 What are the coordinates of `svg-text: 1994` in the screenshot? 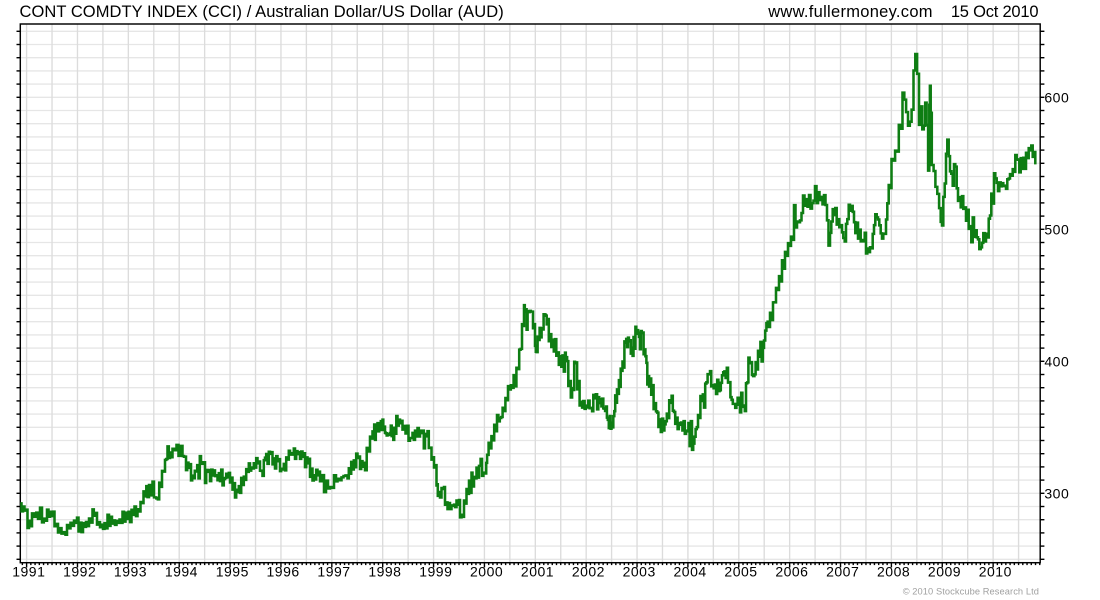 It's located at (181, 572).